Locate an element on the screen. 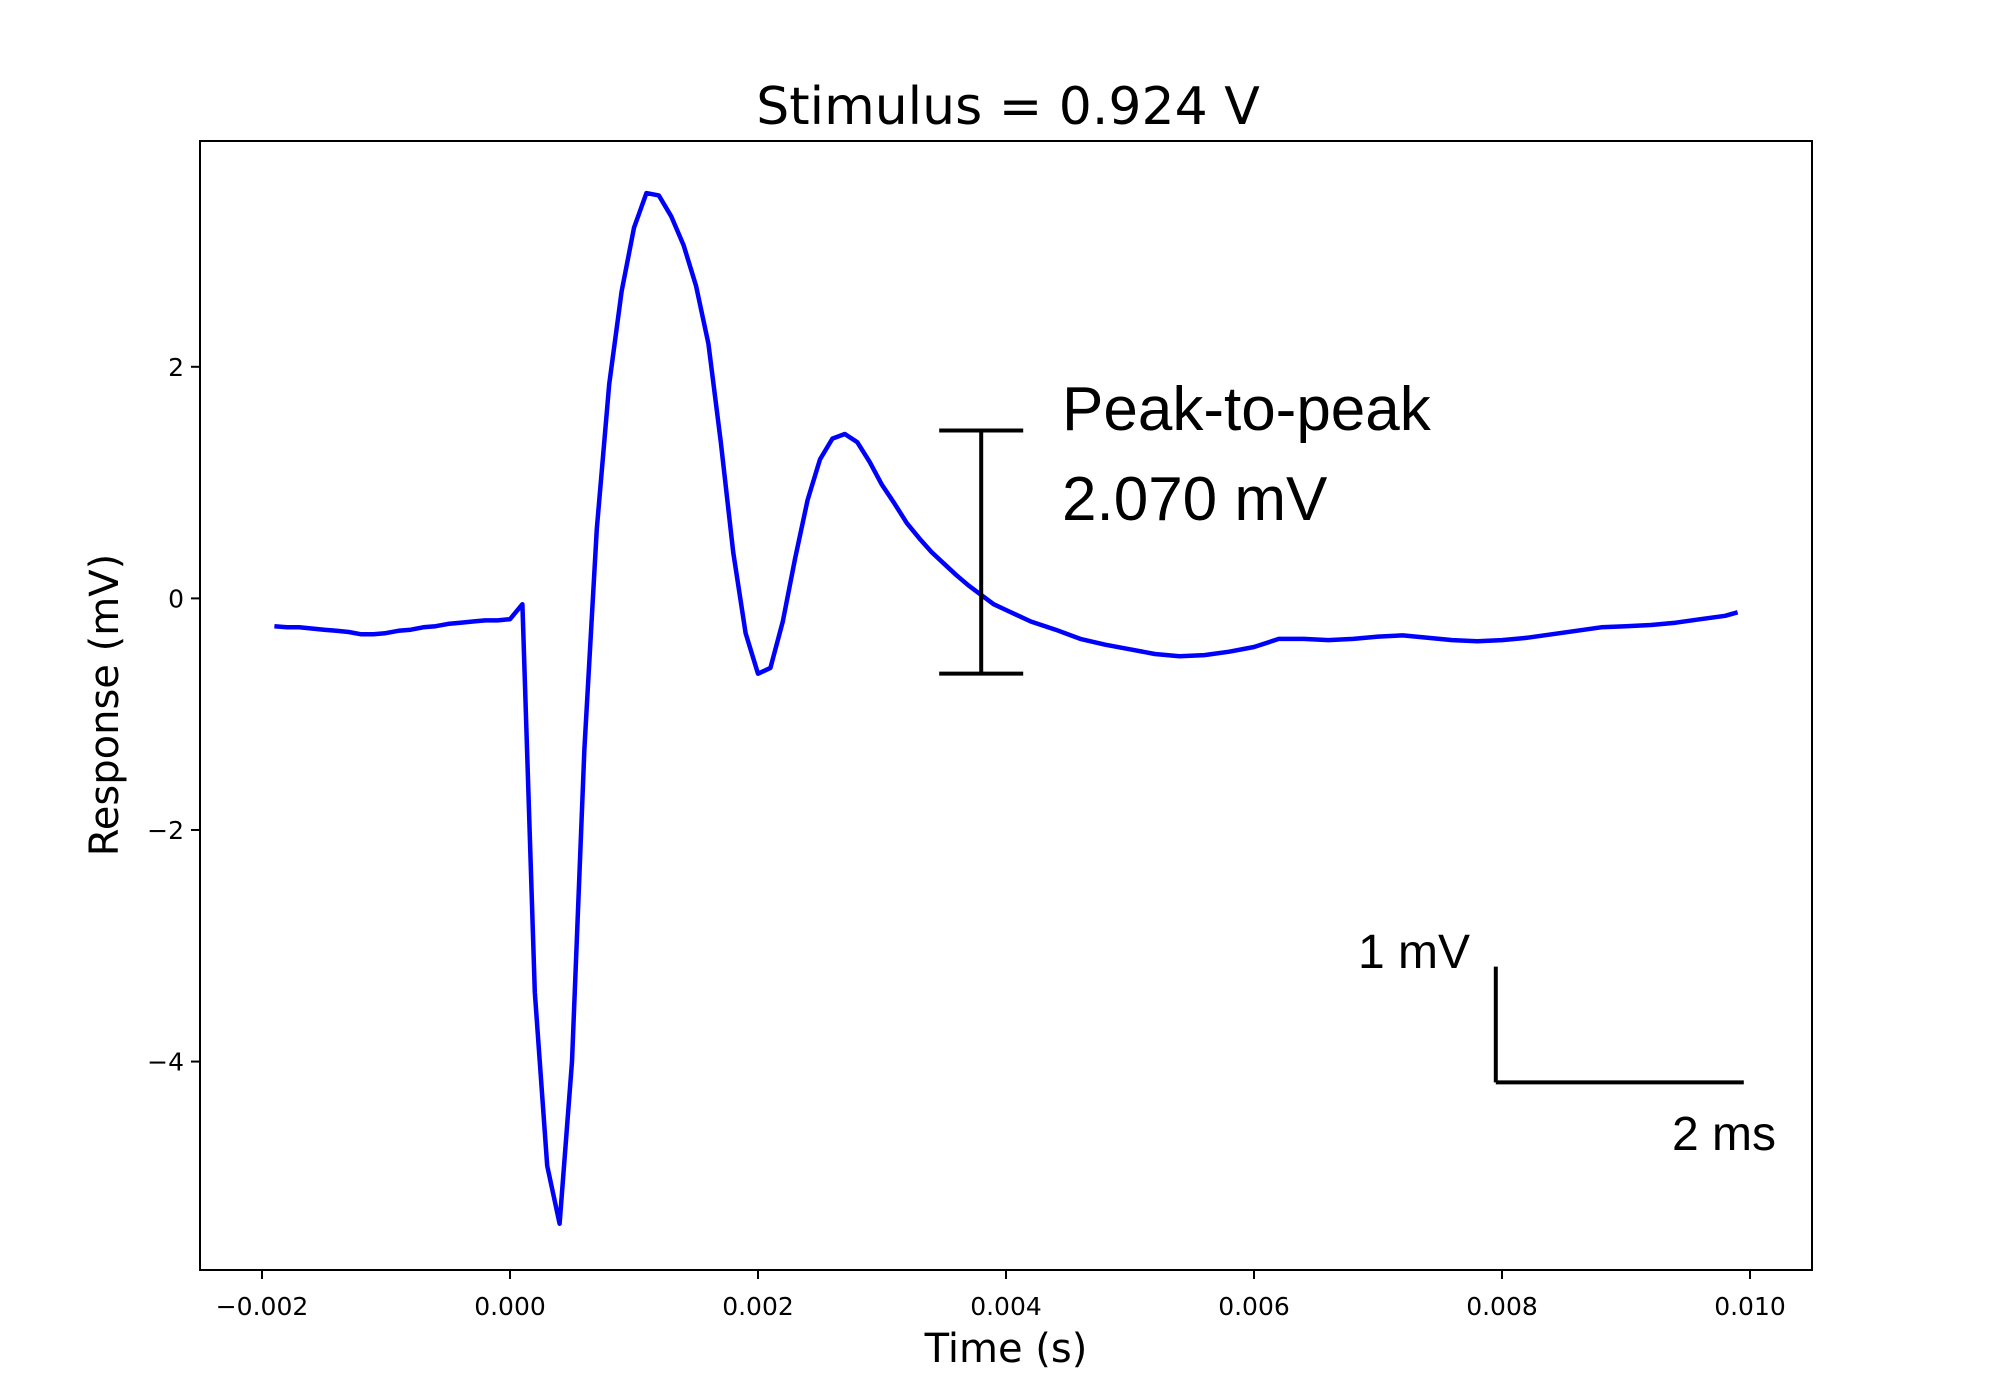 The width and height of the screenshot is (2000, 1400). peak-to-peak-bar is located at coordinates (981, 552).